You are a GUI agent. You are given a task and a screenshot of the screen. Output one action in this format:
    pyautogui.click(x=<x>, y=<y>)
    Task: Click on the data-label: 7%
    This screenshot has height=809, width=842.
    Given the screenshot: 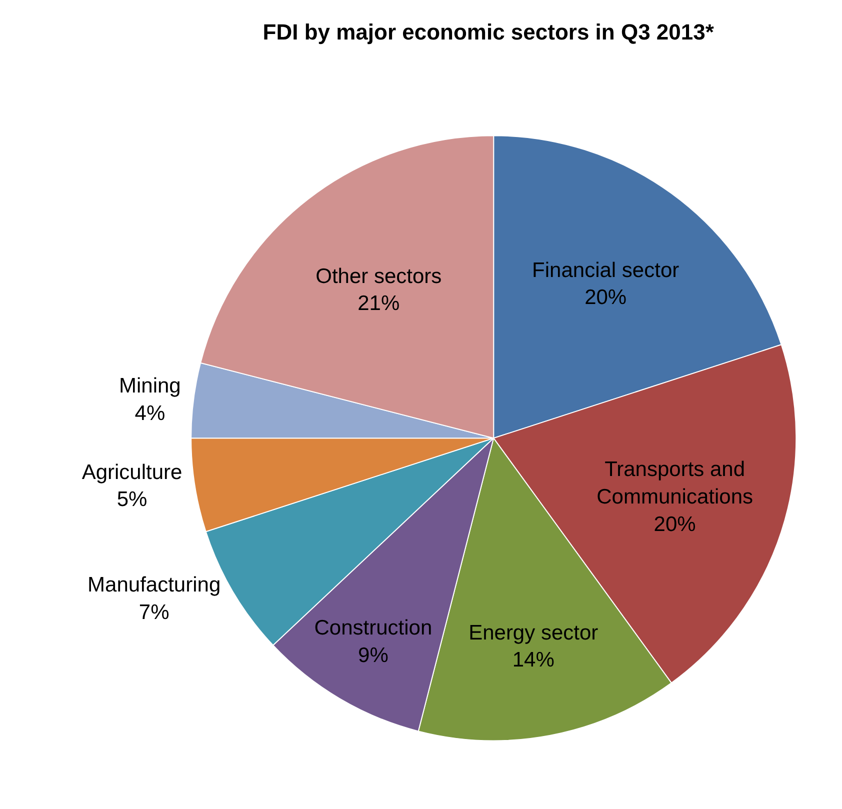 What is the action you would take?
    pyautogui.click(x=154, y=612)
    